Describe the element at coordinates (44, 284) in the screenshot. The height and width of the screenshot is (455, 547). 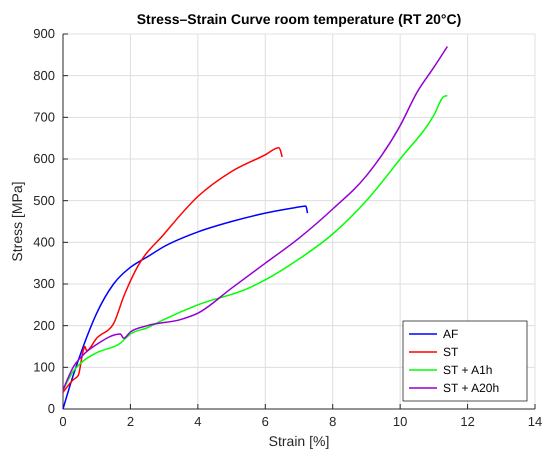
I see `y-tick-label: 300` at that location.